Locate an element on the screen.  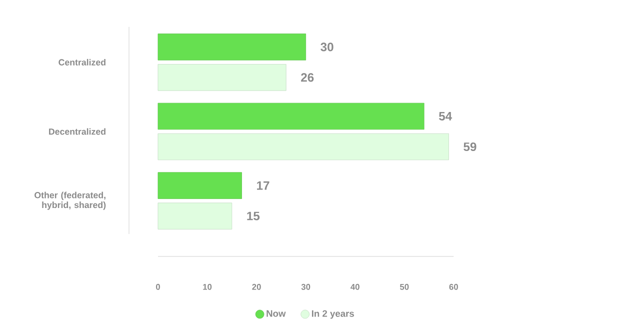
legend-label: Now is located at coordinates (276, 313).